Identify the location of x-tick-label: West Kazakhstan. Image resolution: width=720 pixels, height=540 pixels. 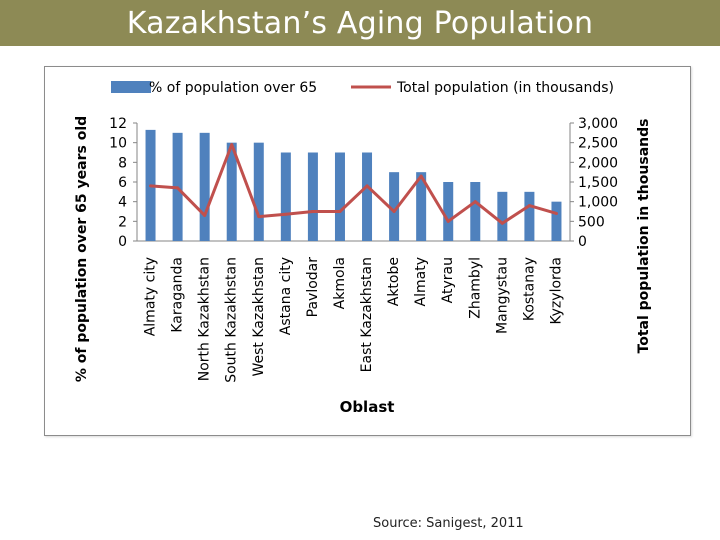
(259, 317).